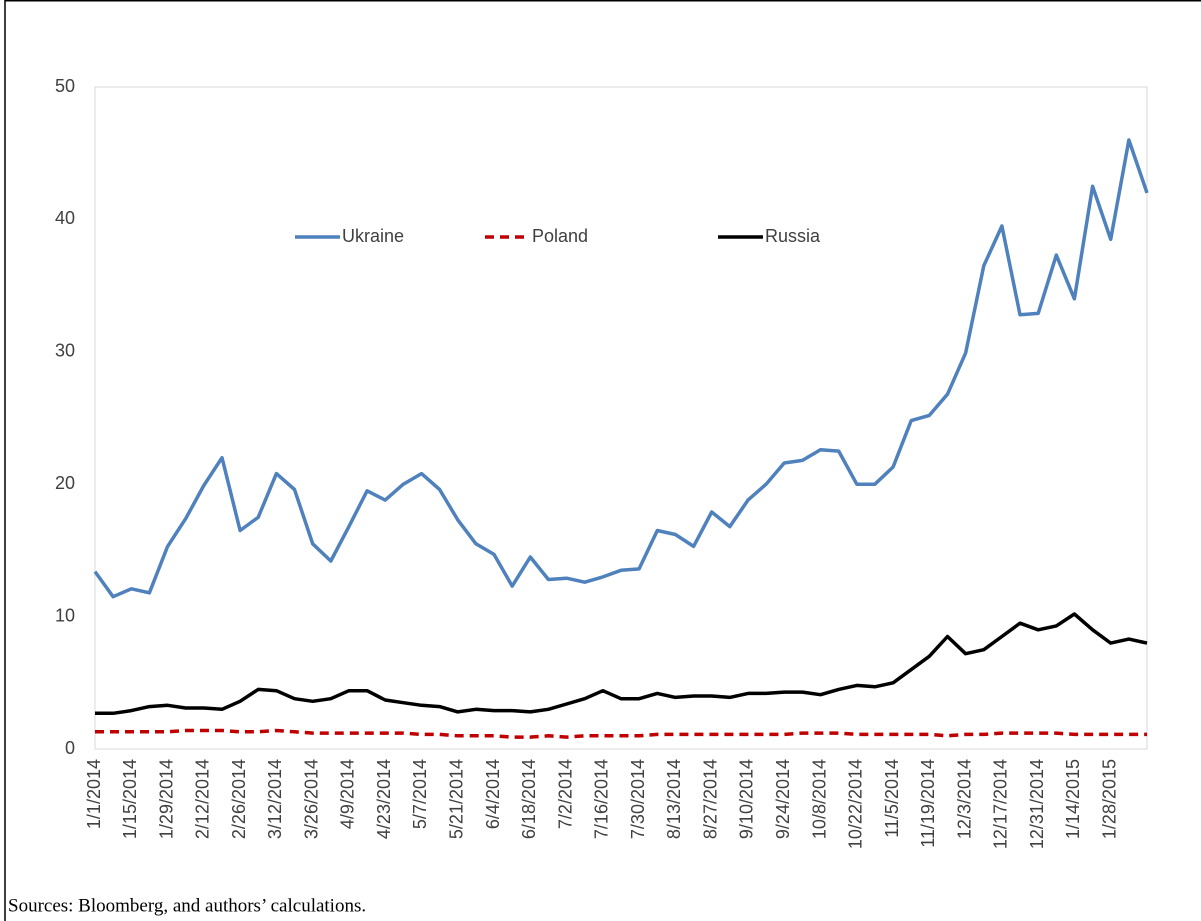  What do you see at coordinates (856, 804) in the screenshot?
I see `x-tick-label: 10/22/2014` at bounding box center [856, 804].